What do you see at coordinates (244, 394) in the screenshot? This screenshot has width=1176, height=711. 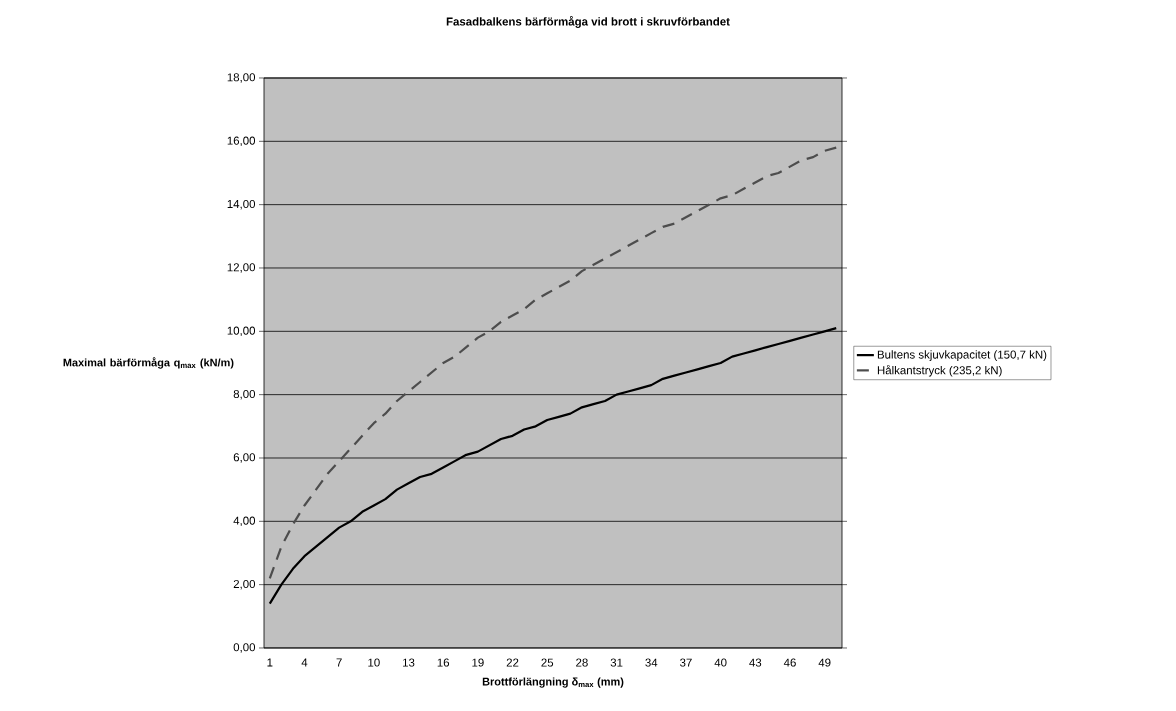 I see `y-tick-label: 8,00` at bounding box center [244, 394].